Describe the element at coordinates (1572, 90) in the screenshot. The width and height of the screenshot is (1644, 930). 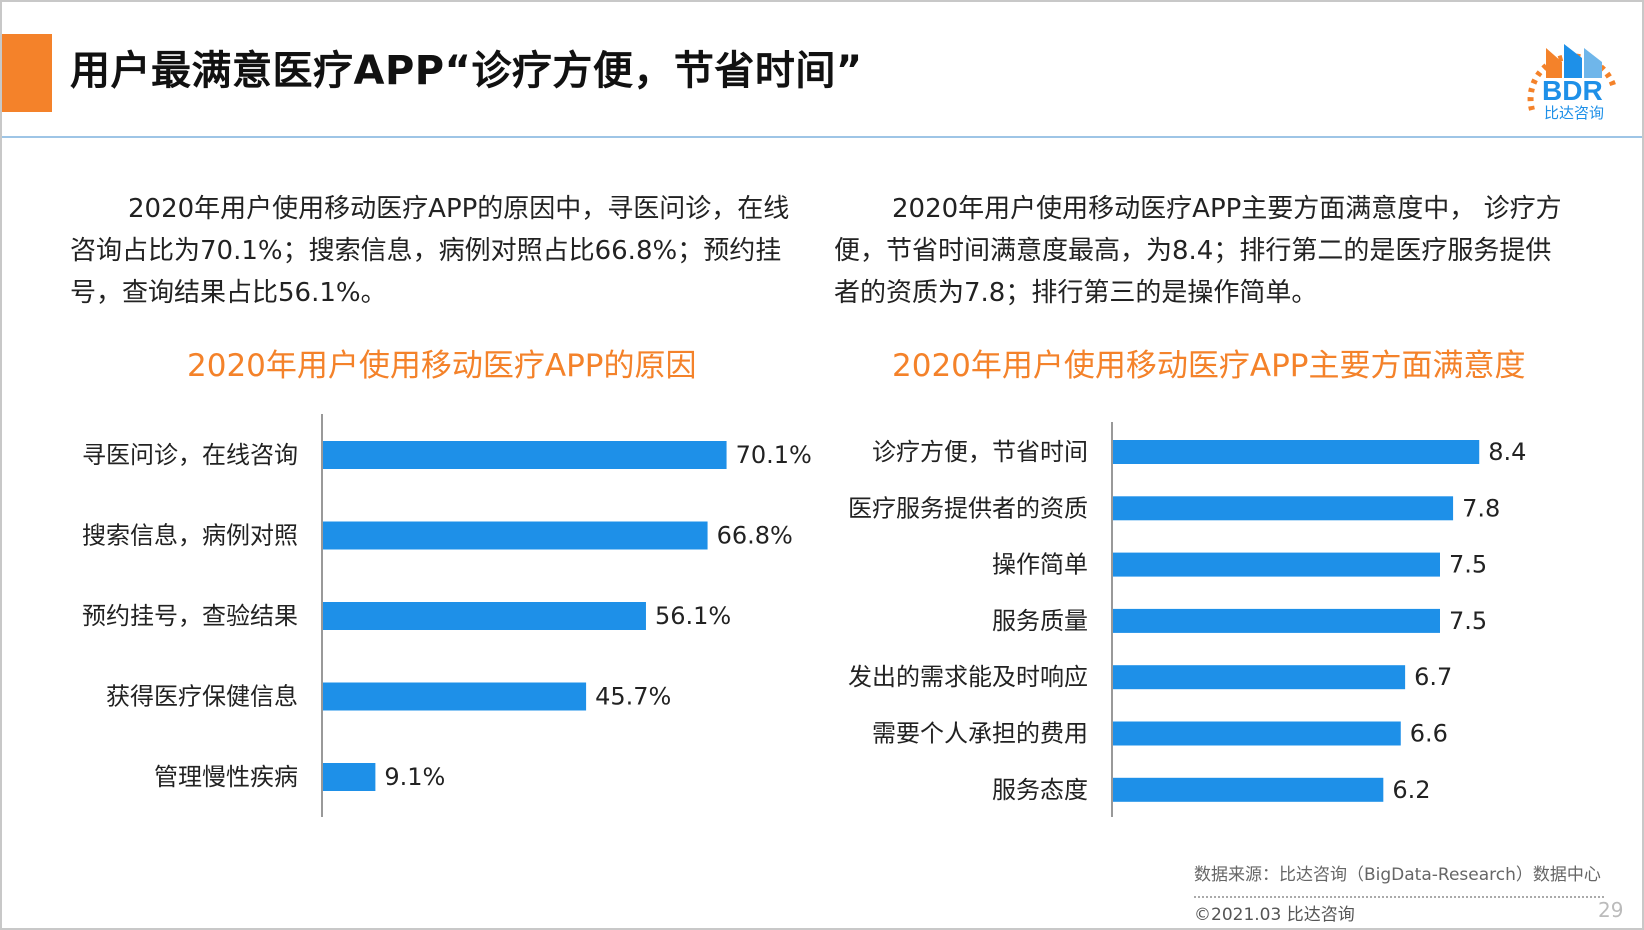
I see `logo-text: BDR` at that location.